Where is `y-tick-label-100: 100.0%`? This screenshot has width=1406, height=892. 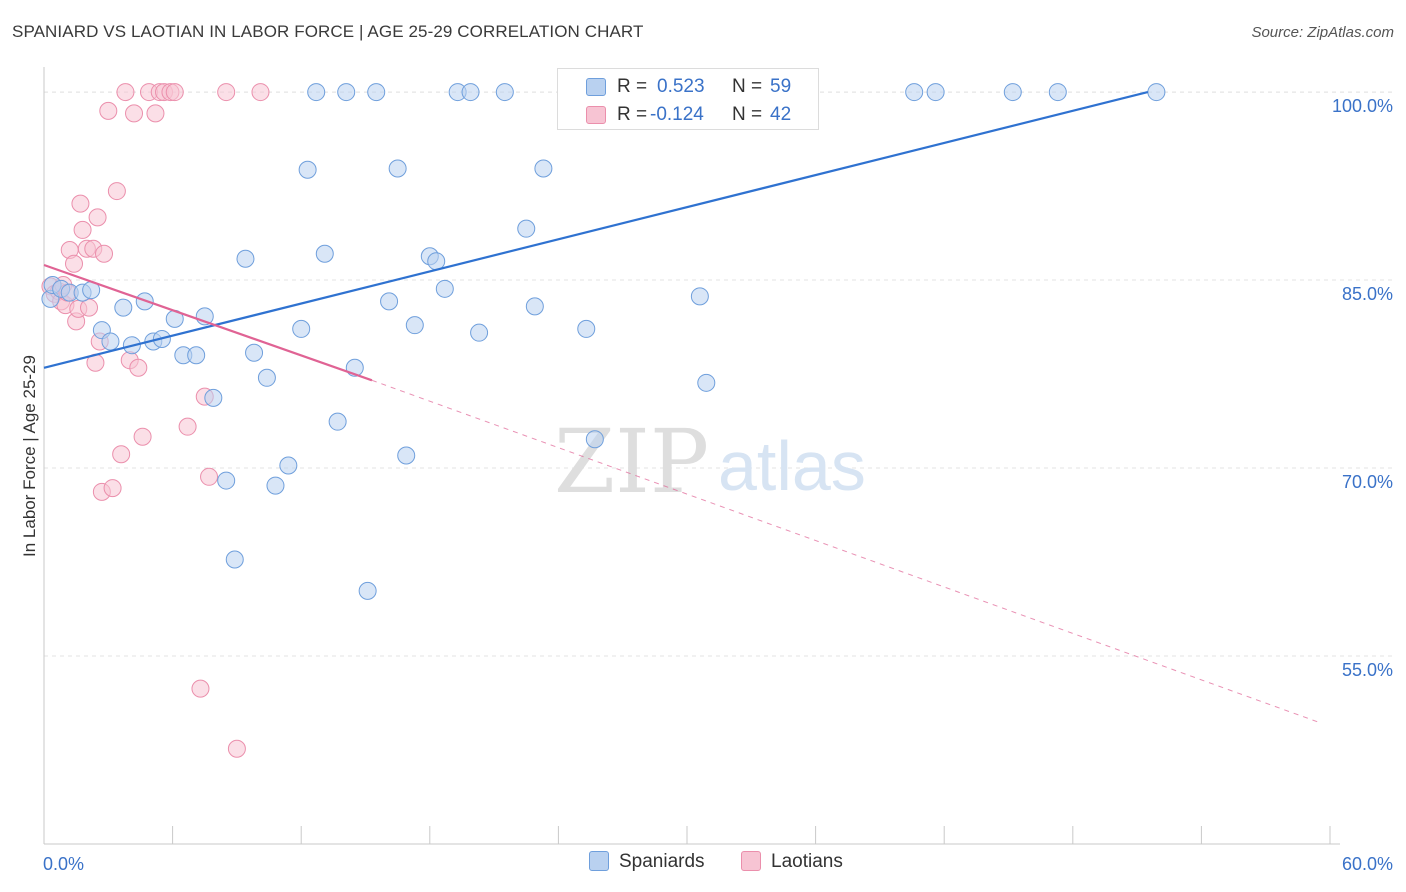 y-tick-label-100: 100.0% is located at coordinates (1362, 106).